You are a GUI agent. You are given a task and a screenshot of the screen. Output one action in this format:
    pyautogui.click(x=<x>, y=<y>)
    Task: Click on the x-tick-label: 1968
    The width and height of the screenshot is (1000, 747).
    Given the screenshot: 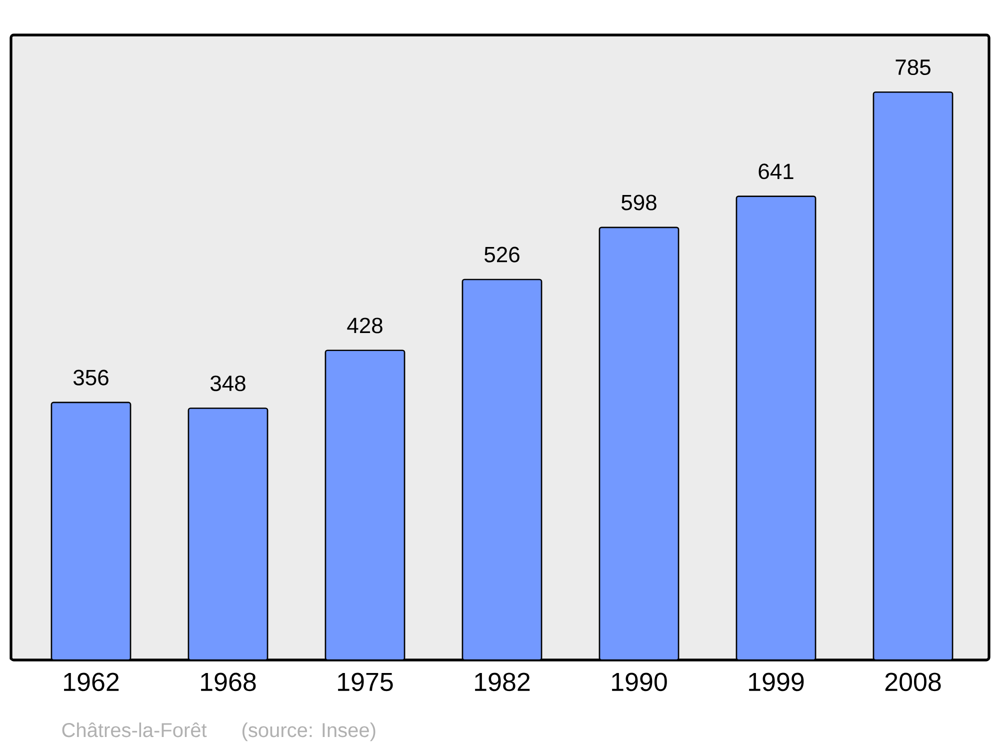 What is the action you would take?
    pyautogui.click(x=228, y=682)
    